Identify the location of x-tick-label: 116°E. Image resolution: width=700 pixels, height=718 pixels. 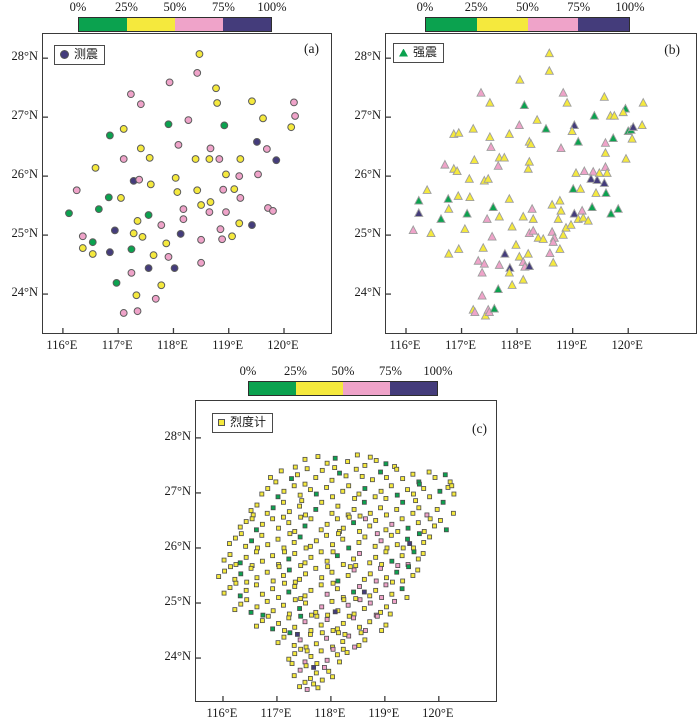
(62, 345).